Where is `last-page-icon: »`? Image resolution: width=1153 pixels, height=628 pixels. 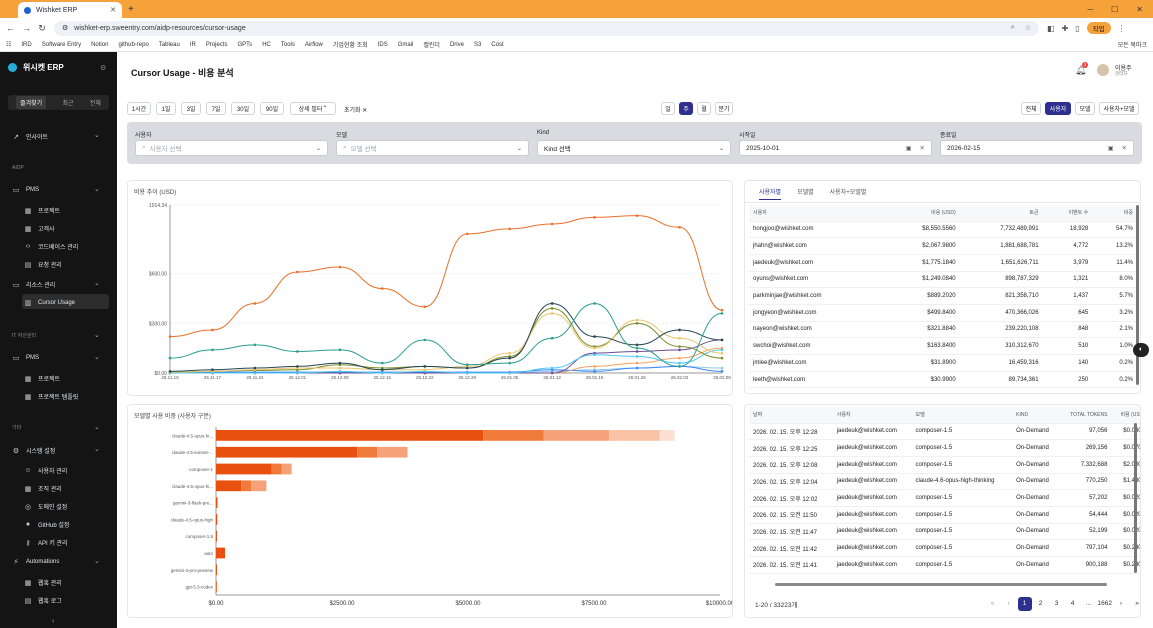 last-page-icon: » is located at coordinates (1137, 603).